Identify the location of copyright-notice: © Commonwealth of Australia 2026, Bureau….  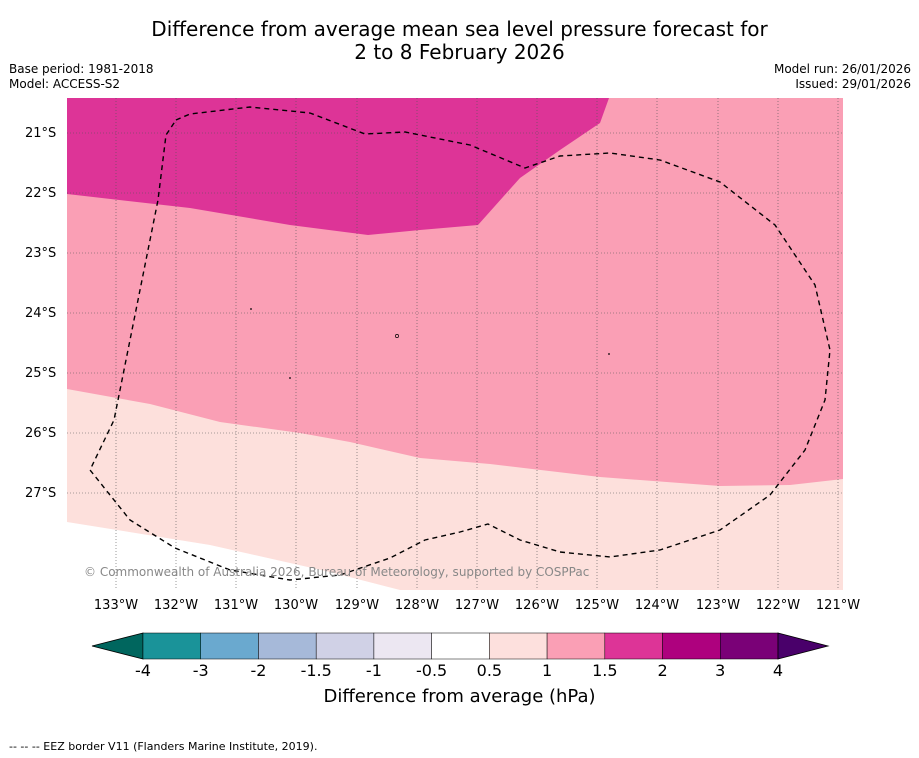
(337, 572).